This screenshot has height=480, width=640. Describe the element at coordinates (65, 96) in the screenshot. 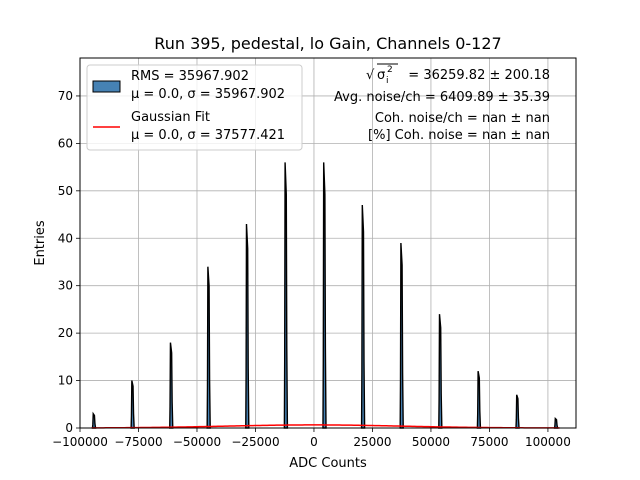

I see `y-tick-label: 70` at that location.